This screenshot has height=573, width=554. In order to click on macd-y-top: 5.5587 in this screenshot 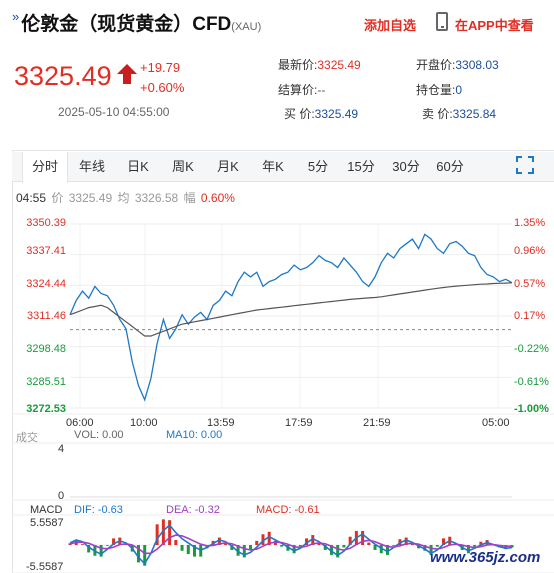, I will do `click(47, 523)`.